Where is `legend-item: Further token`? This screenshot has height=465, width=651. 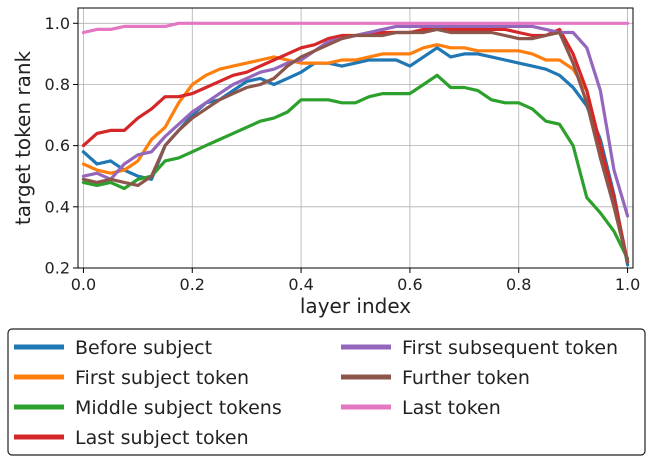
legend-item: Further token is located at coordinates (435, 378).